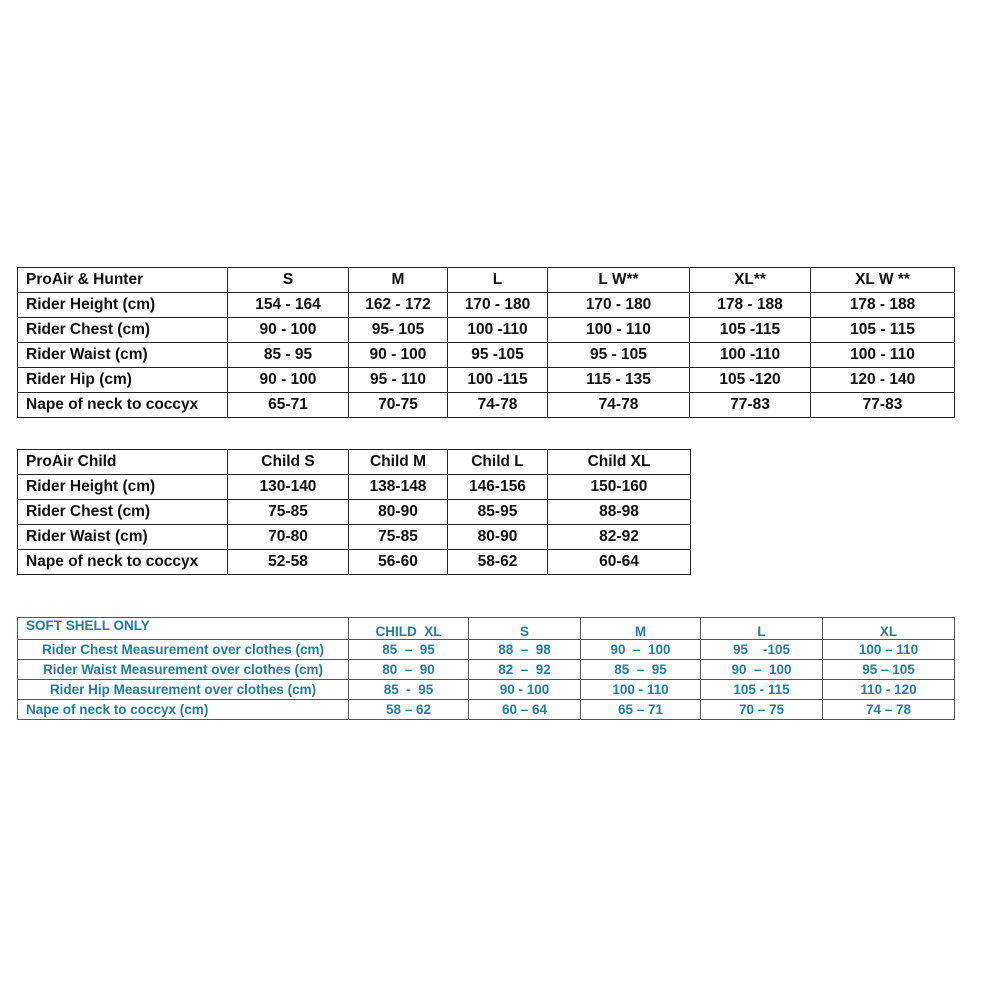 The image size is (1000, 1000). Describe the element at coordinates (640, 649) in the screenshot. I see `measurement-cell: 90 – 100` at that location.